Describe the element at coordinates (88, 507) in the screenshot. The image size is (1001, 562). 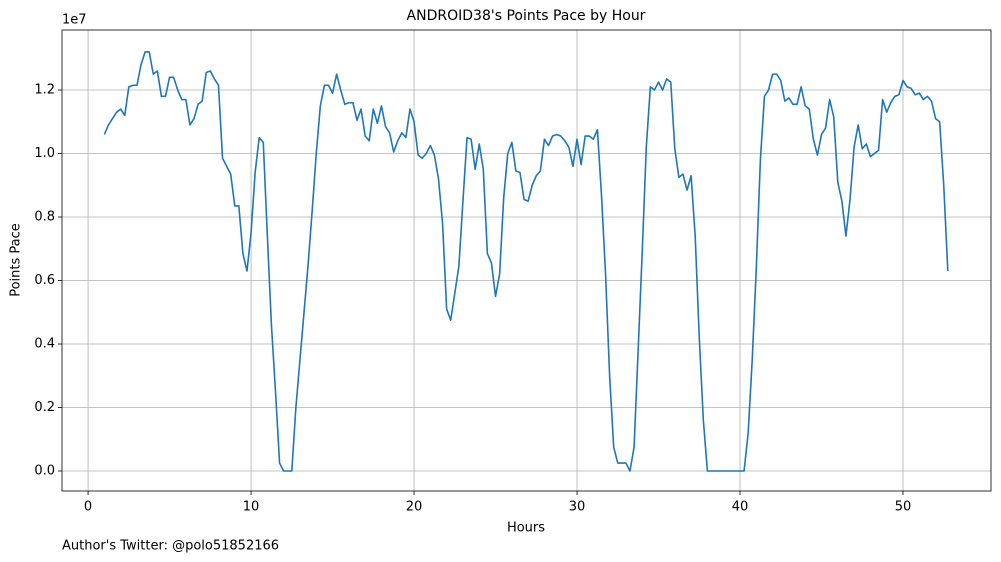
I see `x-tick-label: 0` at that location.